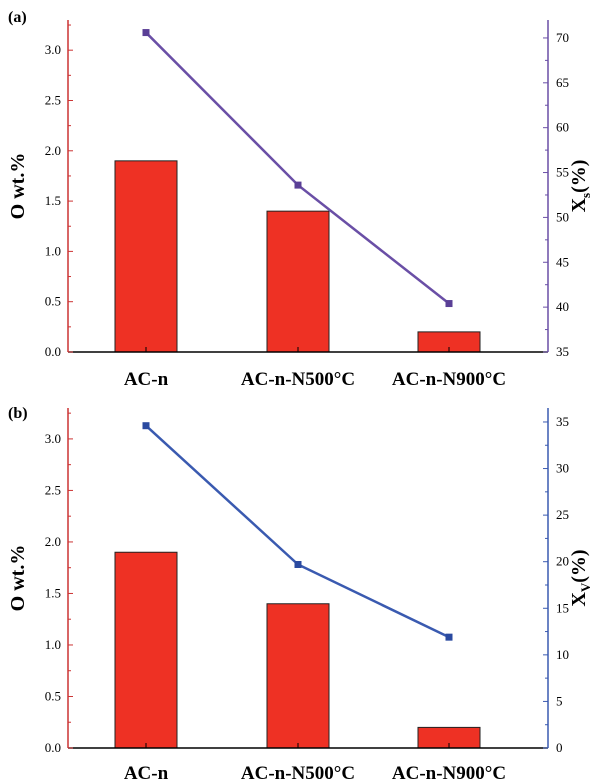 The width and height of the screenshot is (590, 783). Describe the element at coordinates (53, 489) in the screenshot. I see `panel-b-left-tick-label-5: 2.5` at that location.